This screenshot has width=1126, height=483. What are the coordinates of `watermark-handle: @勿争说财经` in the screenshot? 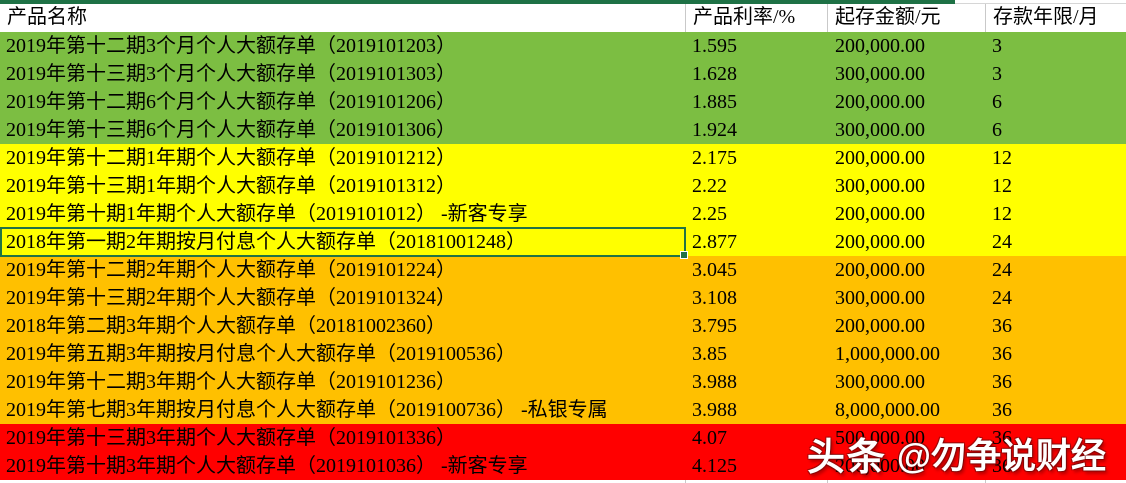 It's located at (1001, 456).